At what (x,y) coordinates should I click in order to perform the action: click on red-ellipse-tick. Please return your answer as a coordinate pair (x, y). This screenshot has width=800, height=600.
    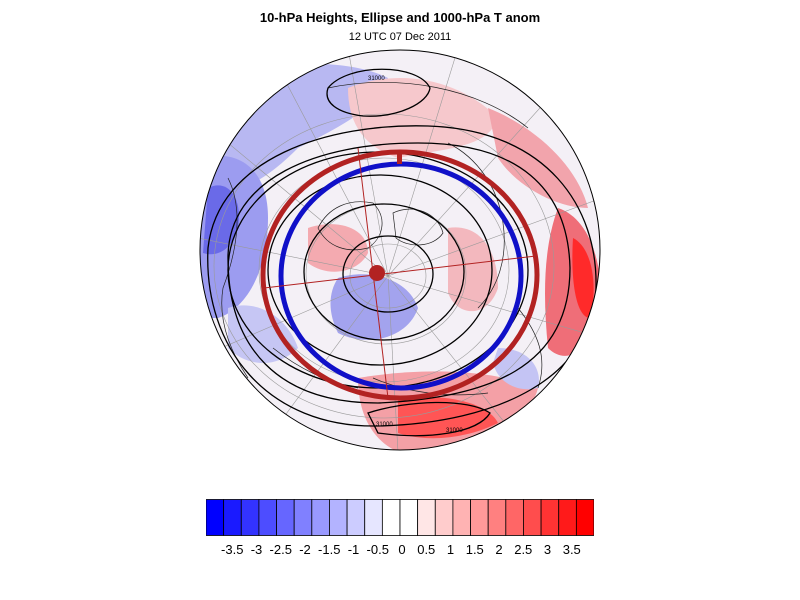
    Looking at the image, I should click on (399, 158).